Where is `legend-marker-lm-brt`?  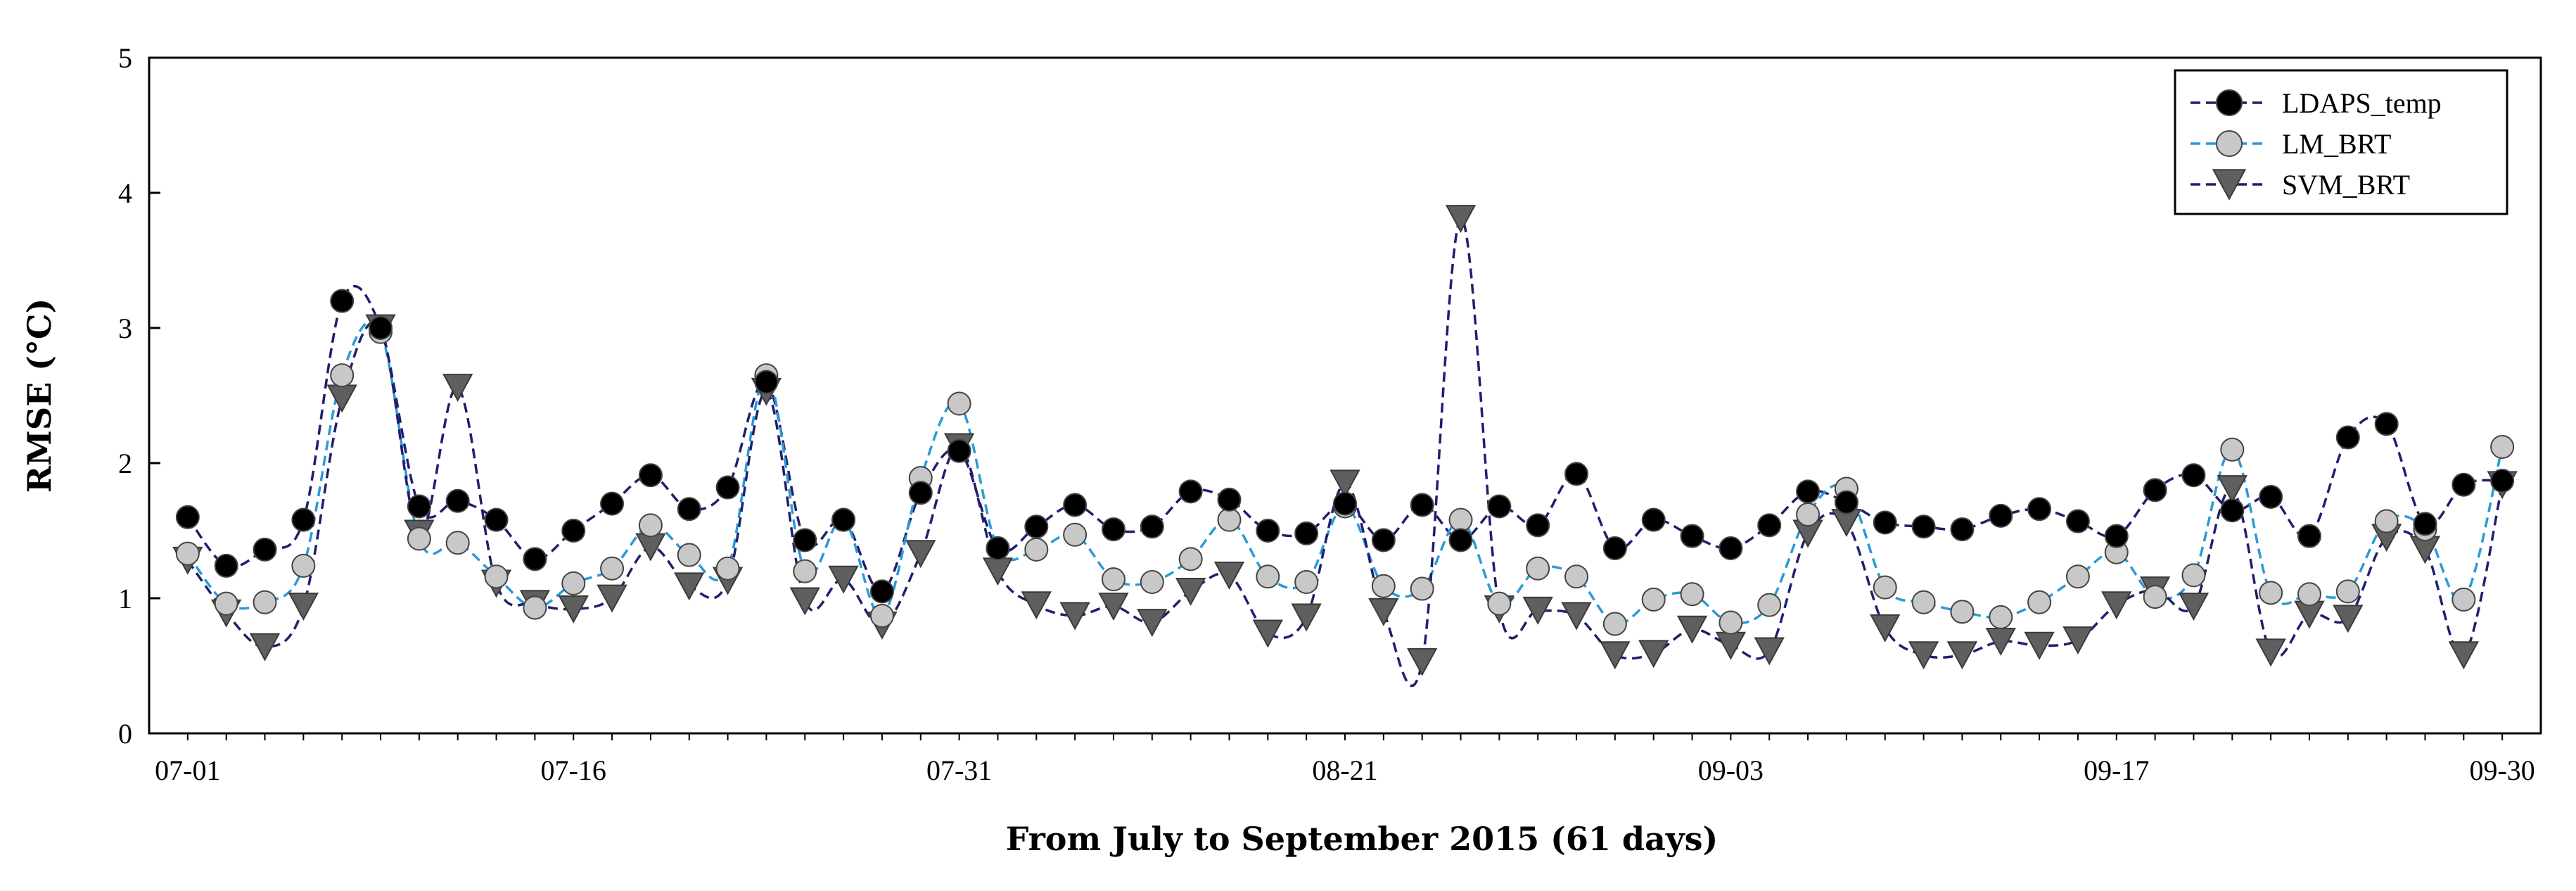
legend-marker-lm-brt is located at coordinates (2229, 143).